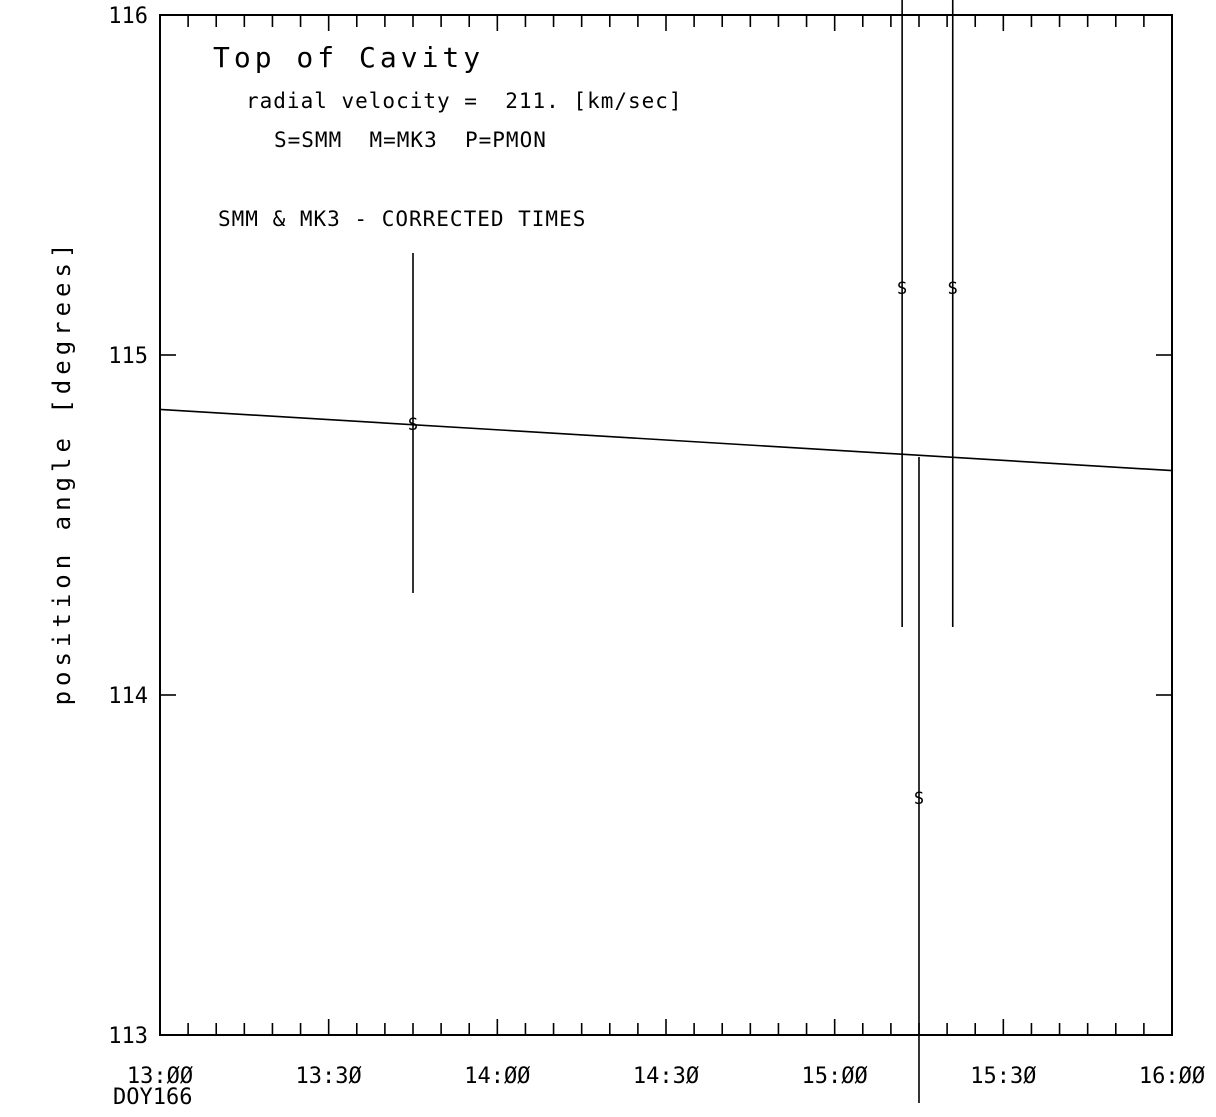 Image resolution: width=1216 pixels, height=1117 pixels. What do you see at coordinates (128, 356) in the screenshot?
I see `y-tick-label: 115` at bounding box center [128, 356].